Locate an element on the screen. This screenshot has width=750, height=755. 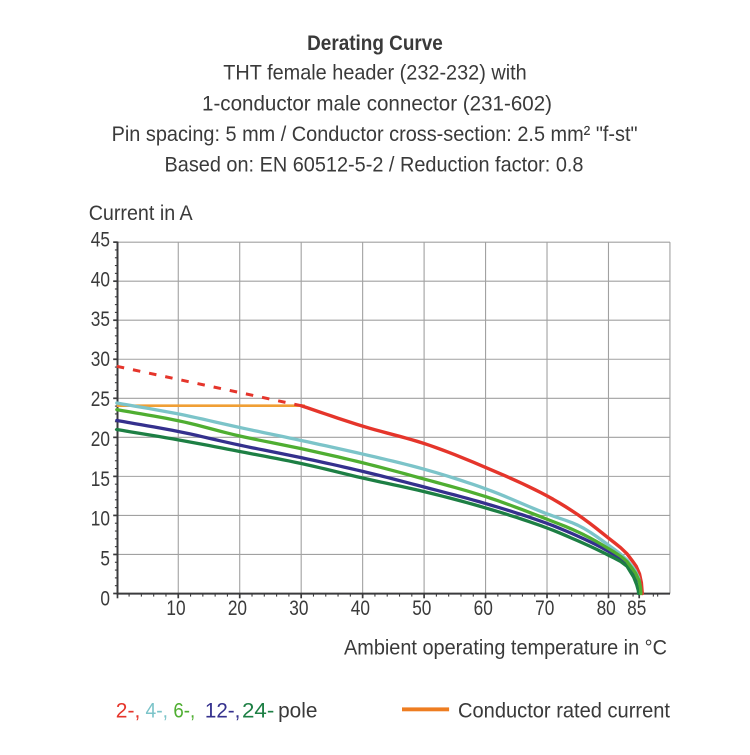
svg-text: 4-, is located at coordinates (157, 711).